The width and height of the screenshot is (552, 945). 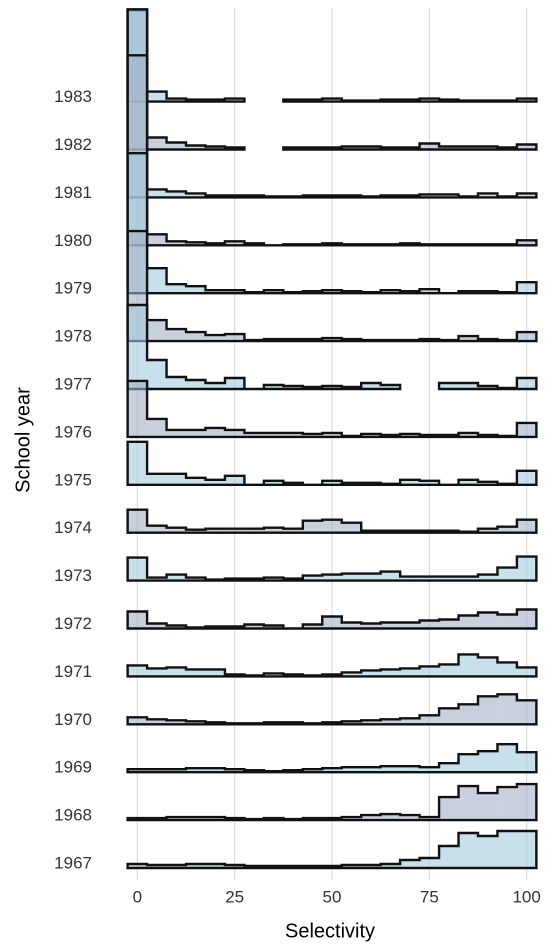 I want to click on y-tick-label: 1968, so click(x=73, y=815).